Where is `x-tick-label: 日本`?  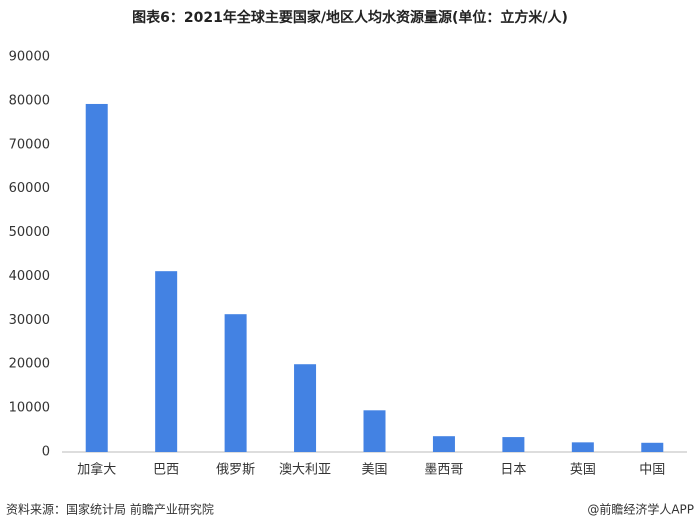
x-tick-label: 日本 is located at coordinates (513, 470).